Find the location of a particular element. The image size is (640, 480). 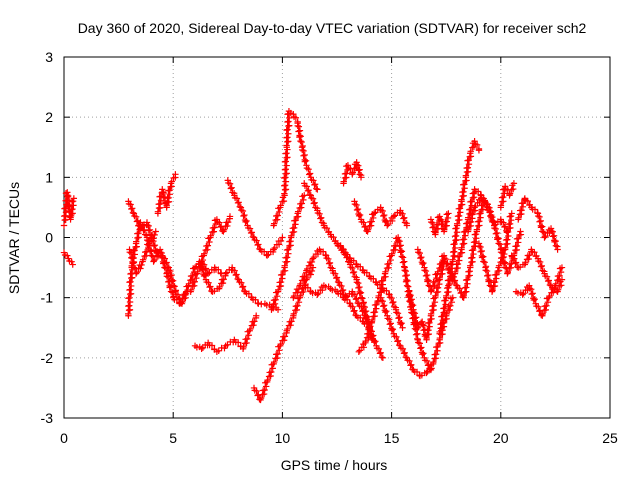

x-tick-label: 0 is located at coordinates (64, 438).